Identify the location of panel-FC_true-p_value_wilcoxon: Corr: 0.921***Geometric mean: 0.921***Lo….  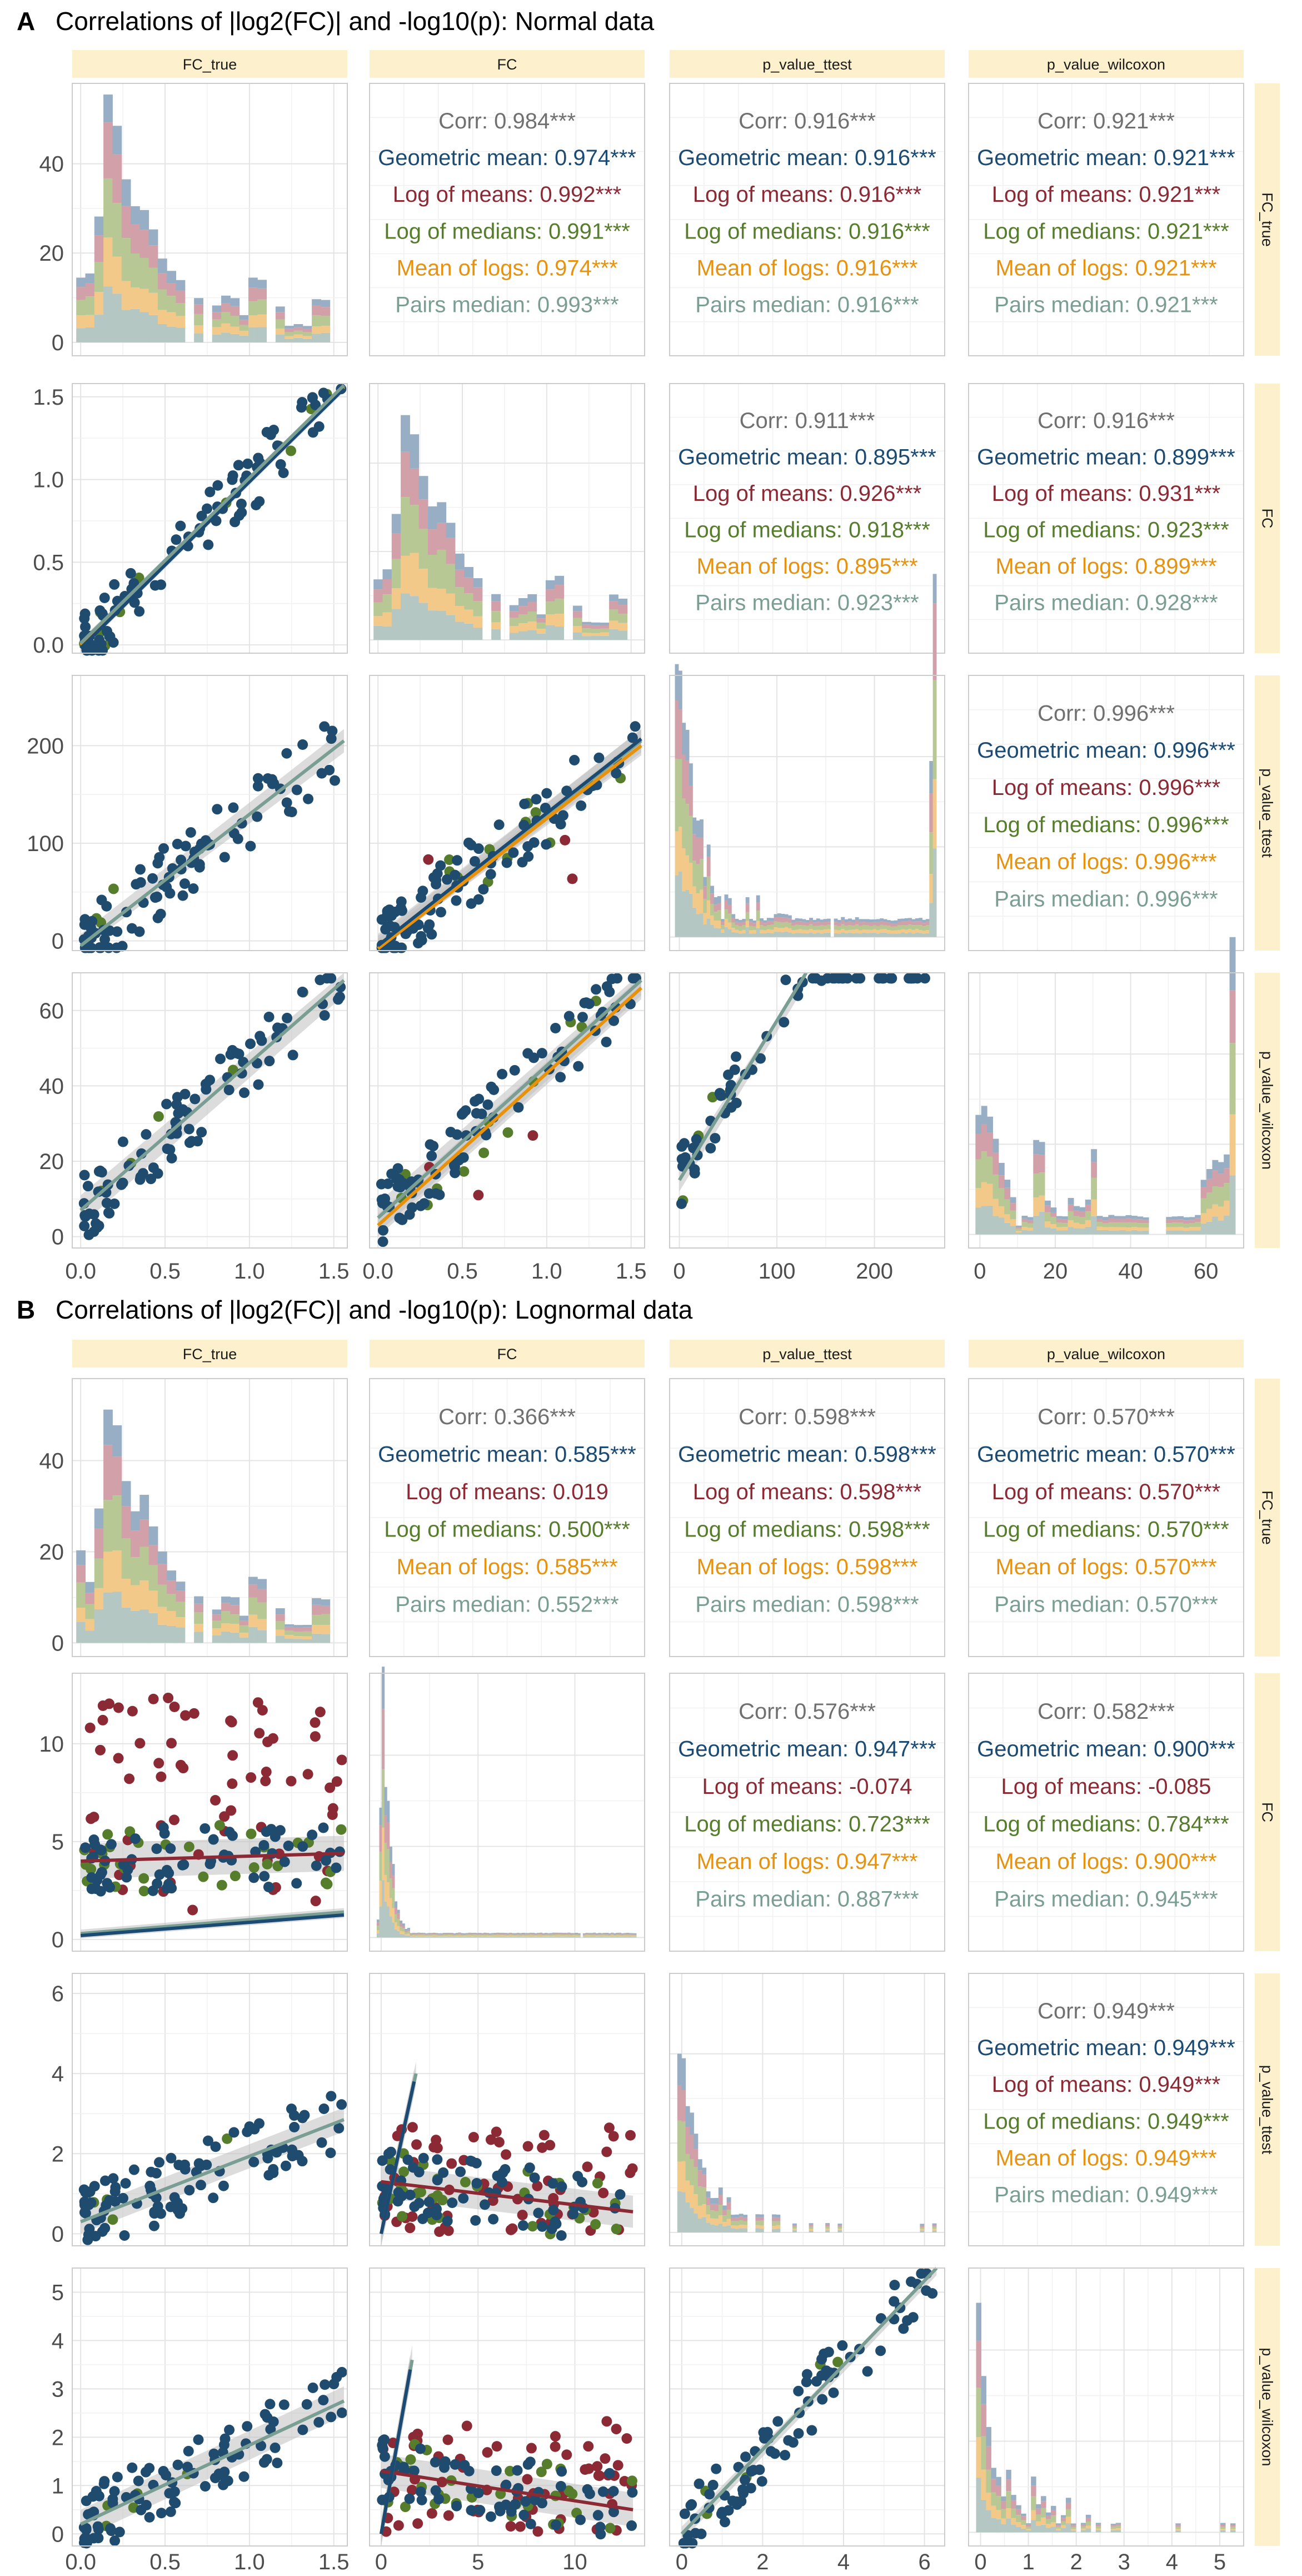
(1106, 220).